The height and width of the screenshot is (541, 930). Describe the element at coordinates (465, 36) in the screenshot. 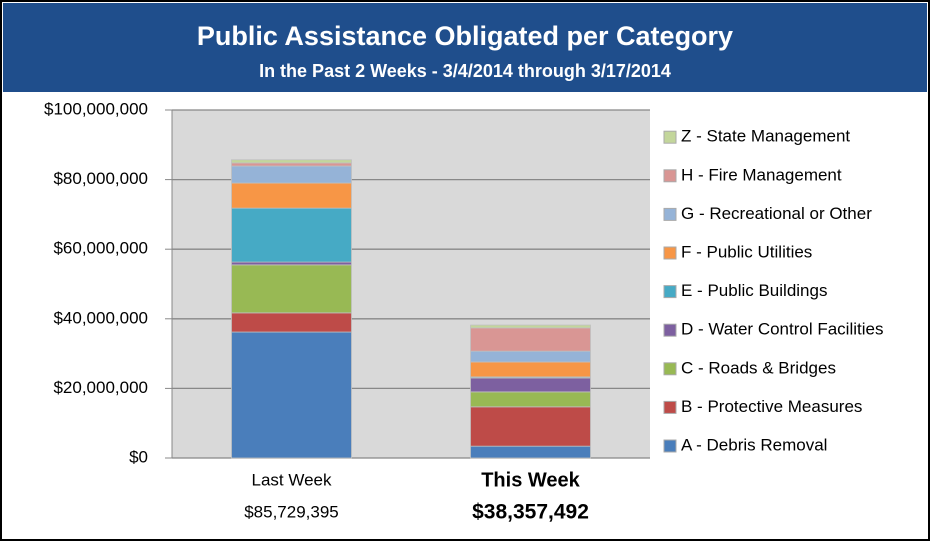

I see `chart-title: Public Assistance Obligated per Category` at that location.